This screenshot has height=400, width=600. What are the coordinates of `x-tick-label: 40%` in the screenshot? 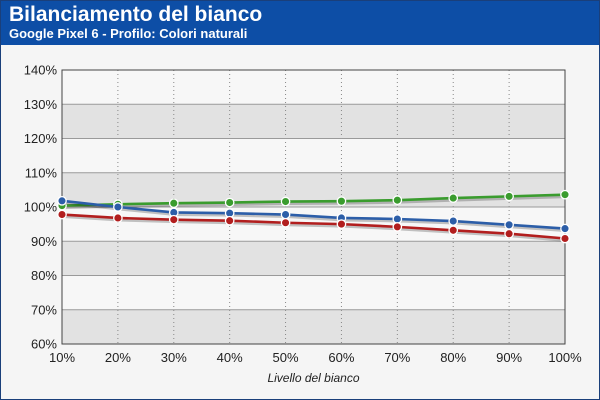 It's located at (230, 357).